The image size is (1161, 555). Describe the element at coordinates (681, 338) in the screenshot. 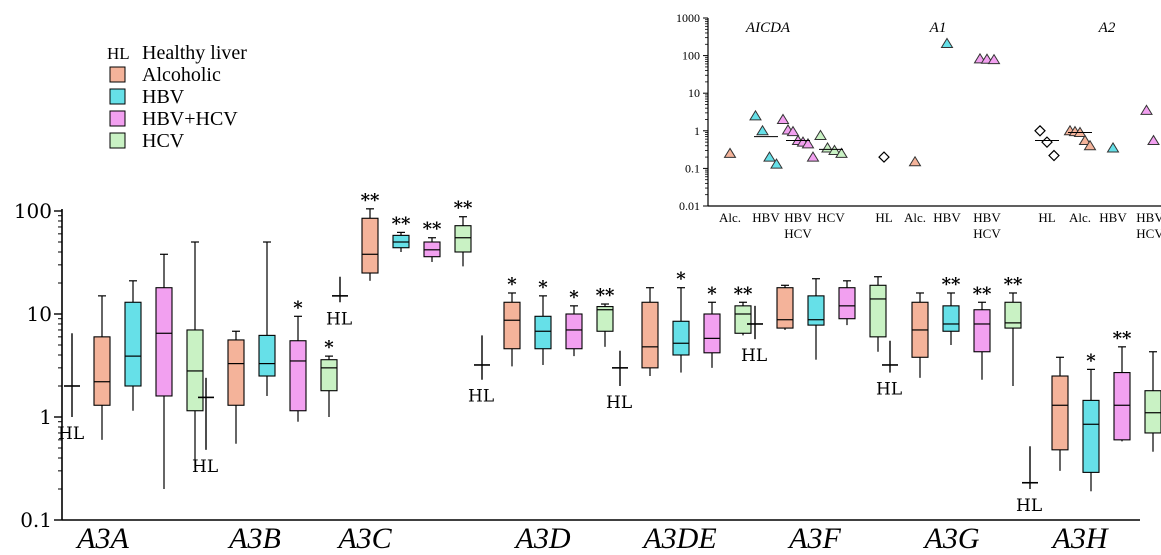

I see `box-a3de-hbv` at that location.